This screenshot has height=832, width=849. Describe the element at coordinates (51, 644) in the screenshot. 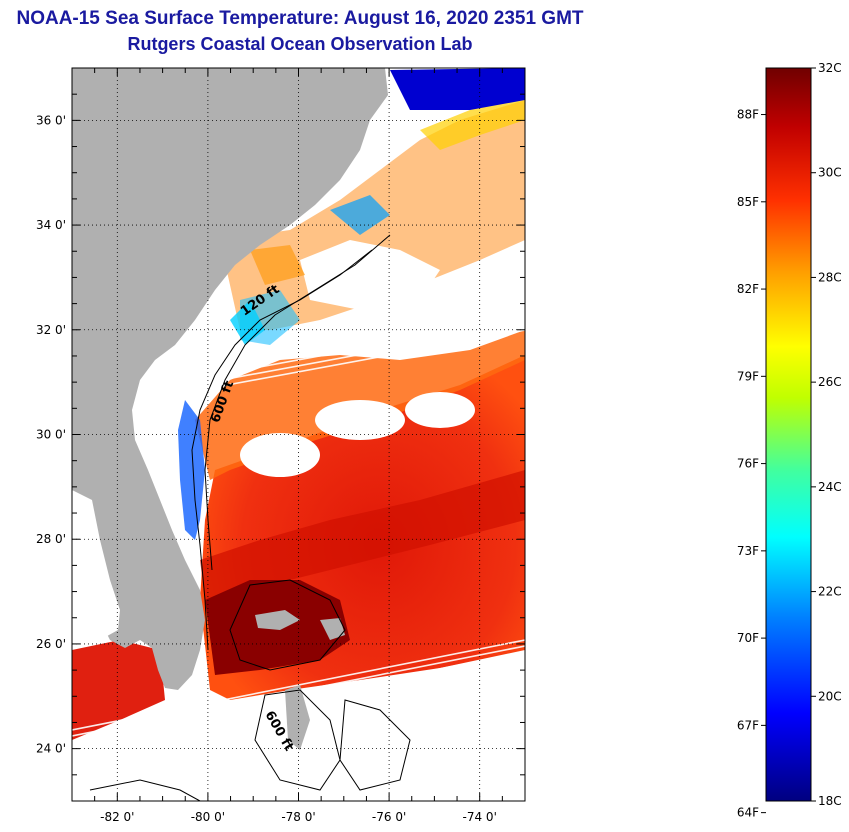

I see `lat-tick-label: 26 0'` at that location.